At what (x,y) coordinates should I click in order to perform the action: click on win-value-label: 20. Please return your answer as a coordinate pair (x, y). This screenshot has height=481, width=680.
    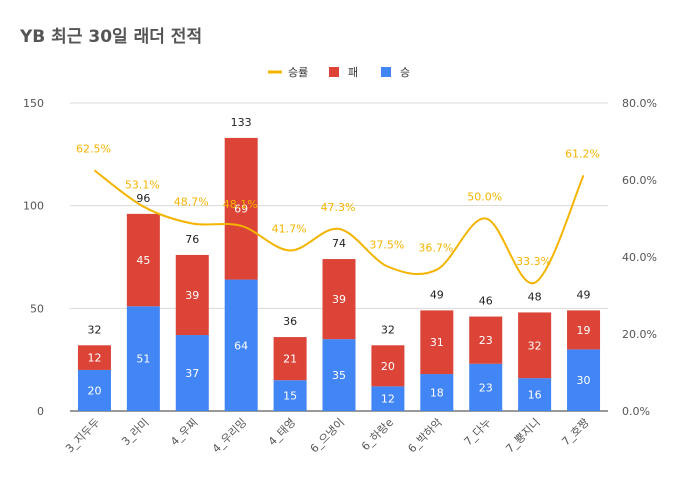
    Looking at the image, I should click on (94, 390).